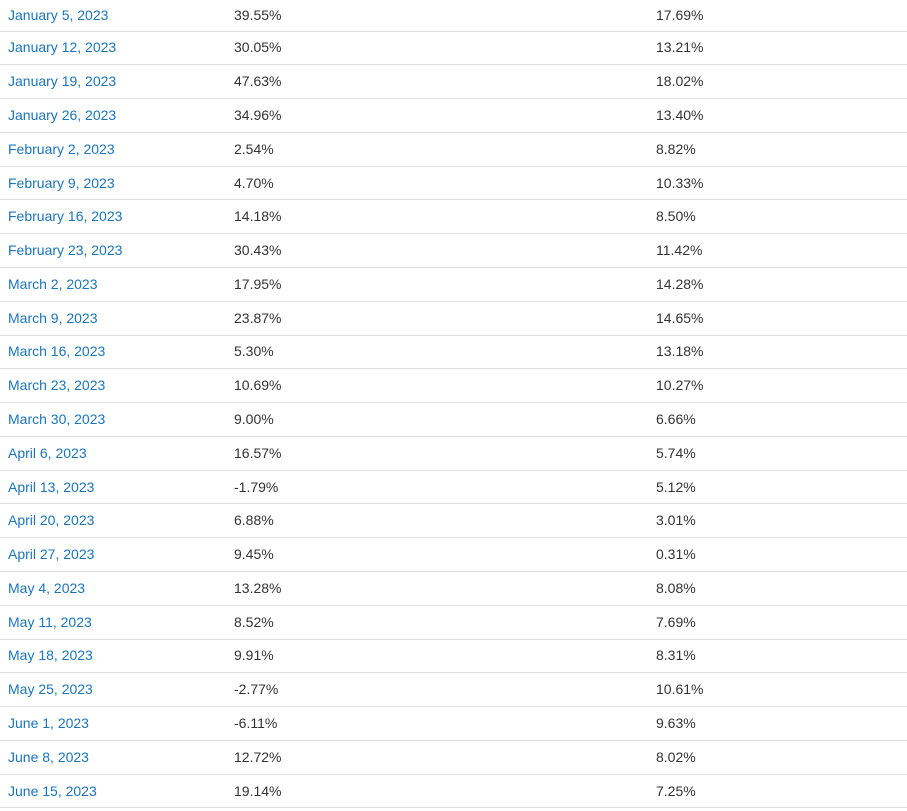  Describe the element at coordinates (777, 521) in the screenshot. I see `value2-cell: 3.01%` at that location.